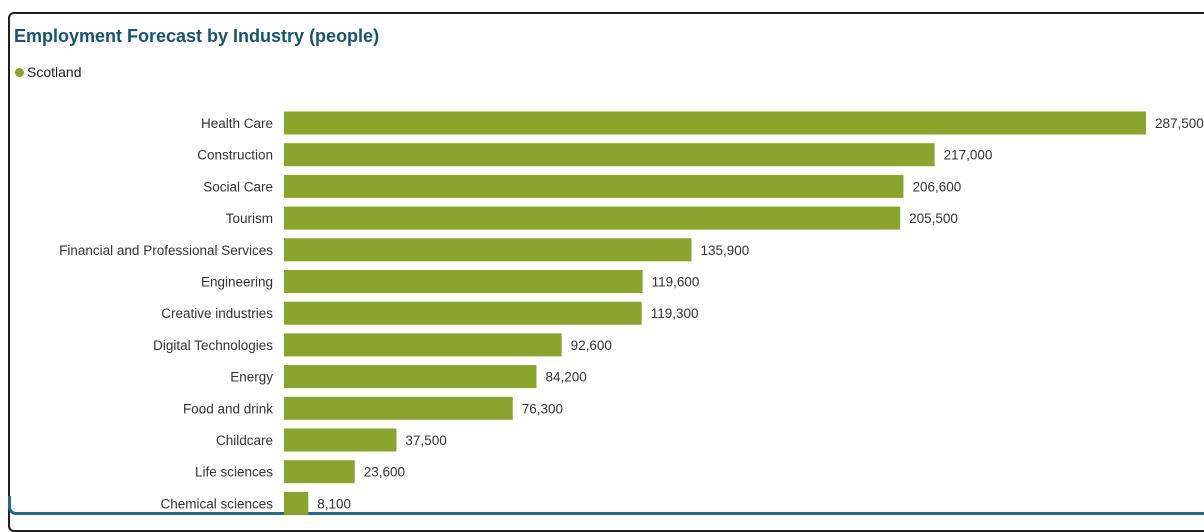 This screenshot has width=1204, height=532. Describe the element at coordinates (54, 72) in the screenshot. I see `legend-label: Scotland` at that location.